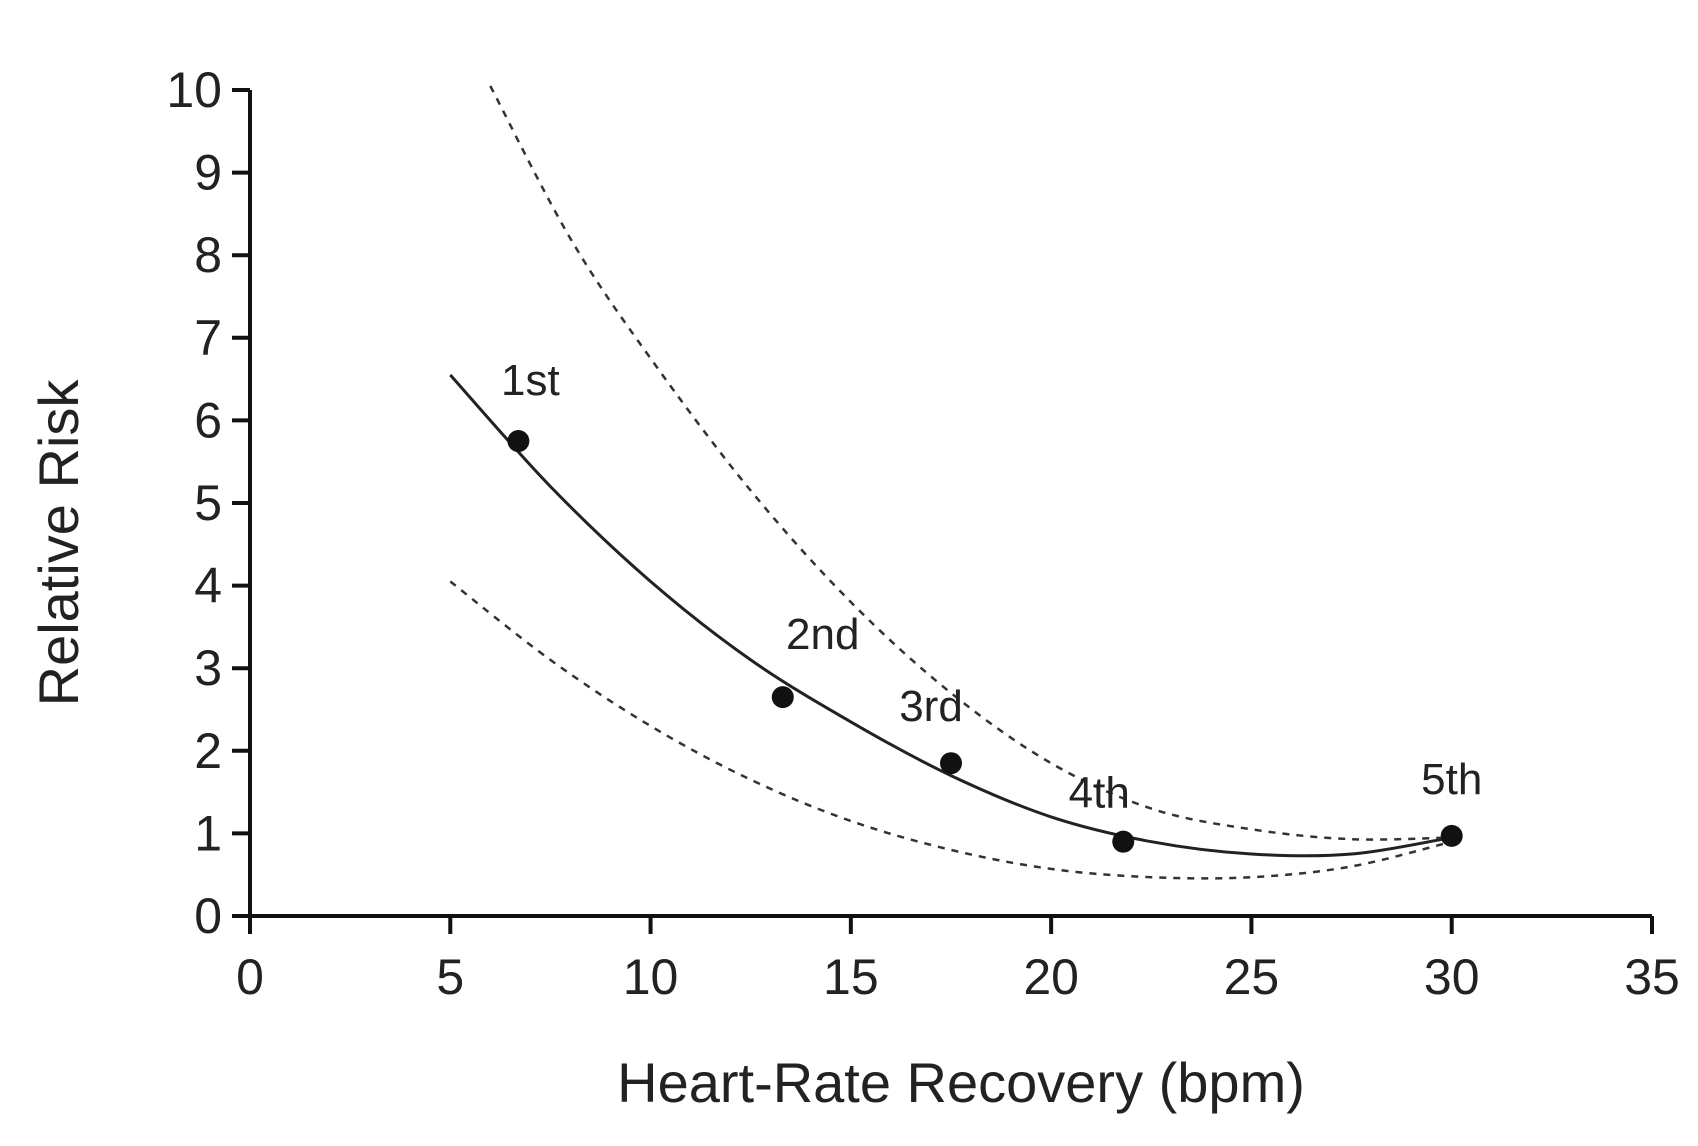  I want to click on x-axis-title: Heart-Rate Recovery (bpm), so click(961, 1082).